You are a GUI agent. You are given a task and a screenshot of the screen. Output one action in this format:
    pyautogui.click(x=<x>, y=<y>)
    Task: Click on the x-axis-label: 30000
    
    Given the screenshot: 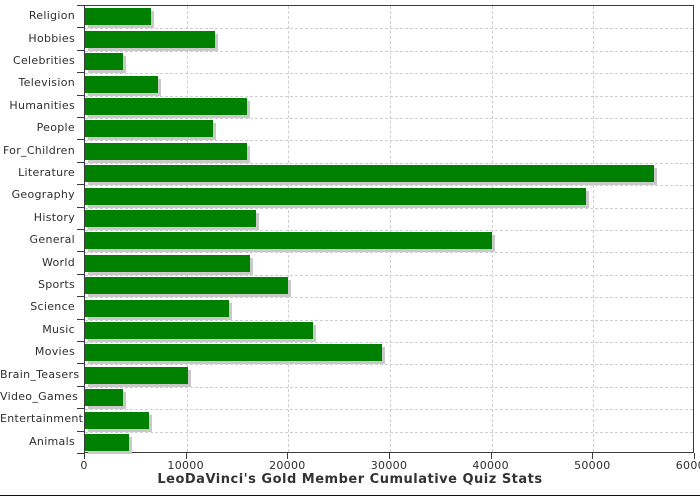 What is the action you would take?
    pyautogui.click(x=389, y=465)
    